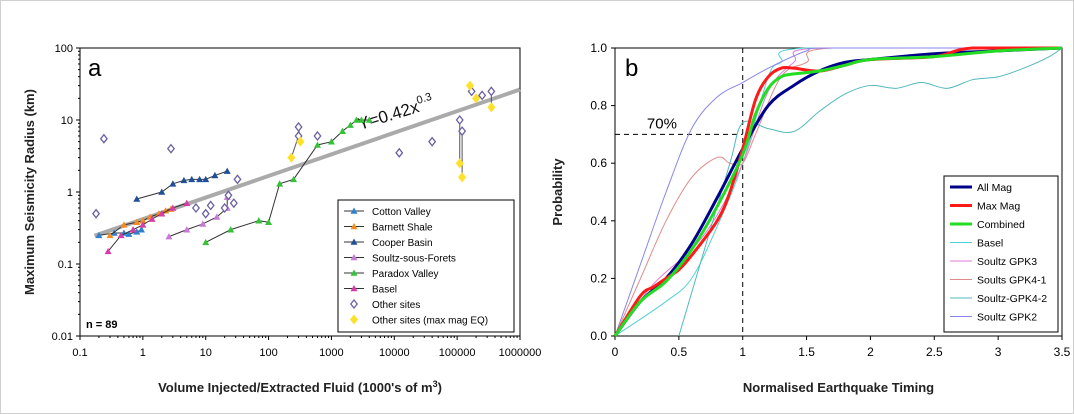 The width and height of the screenshot is (1074, 414). Describe the element at coordinates (1012, 281) in the screenshot. I see `legend-b-label: Soults GPK4-1` at that location.